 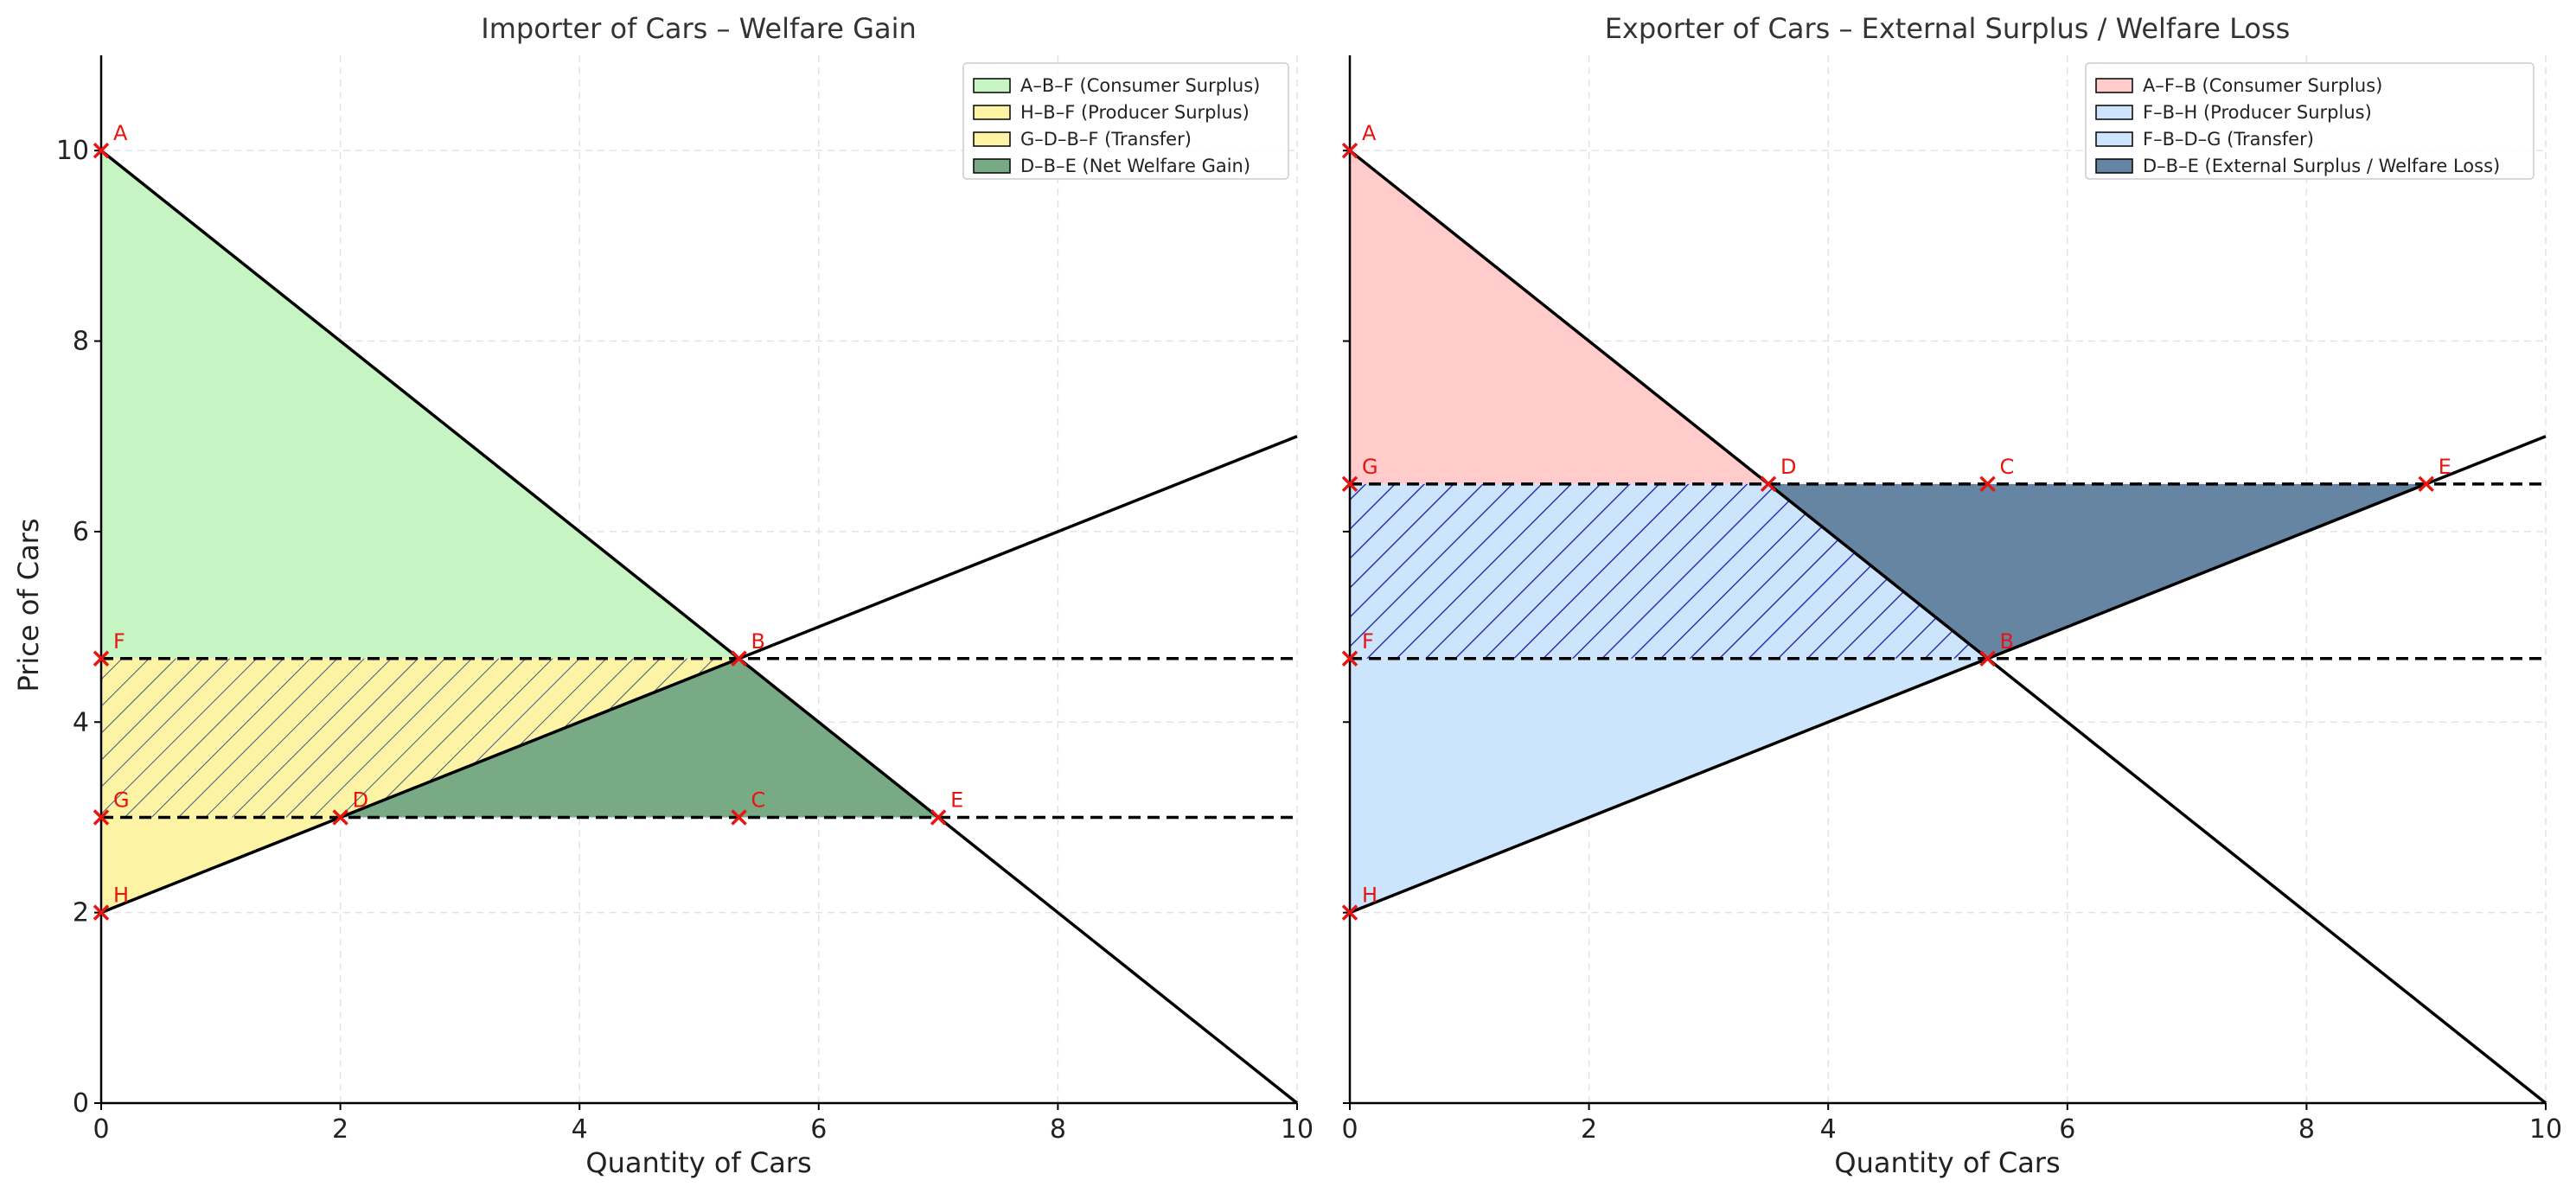 I want to click on y-tick-label: 6, so click(x=81, y=532).